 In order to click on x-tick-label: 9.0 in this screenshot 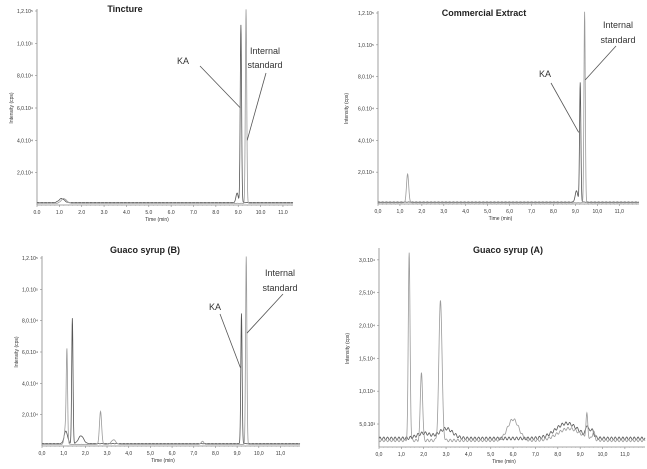, I will do `click(238, 213)`.